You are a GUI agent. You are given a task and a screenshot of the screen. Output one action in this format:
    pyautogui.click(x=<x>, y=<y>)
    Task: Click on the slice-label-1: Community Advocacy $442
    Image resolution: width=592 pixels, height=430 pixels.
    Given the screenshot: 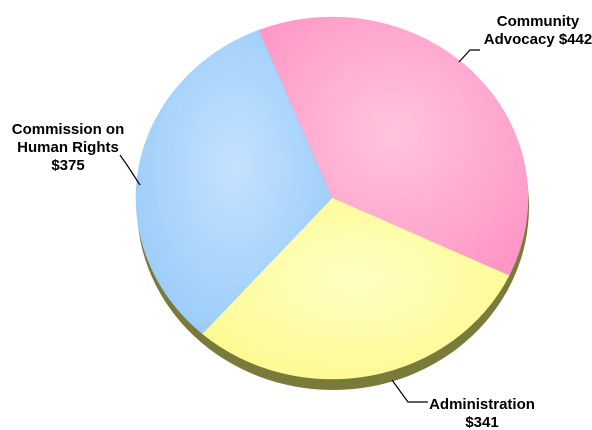 What is the action you would take?
    pyautogui.click(x=538, y=30)
    